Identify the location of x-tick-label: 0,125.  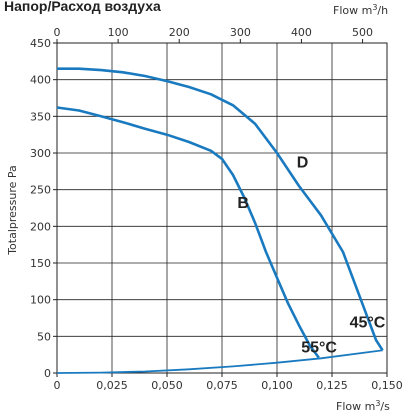
(332, 385).